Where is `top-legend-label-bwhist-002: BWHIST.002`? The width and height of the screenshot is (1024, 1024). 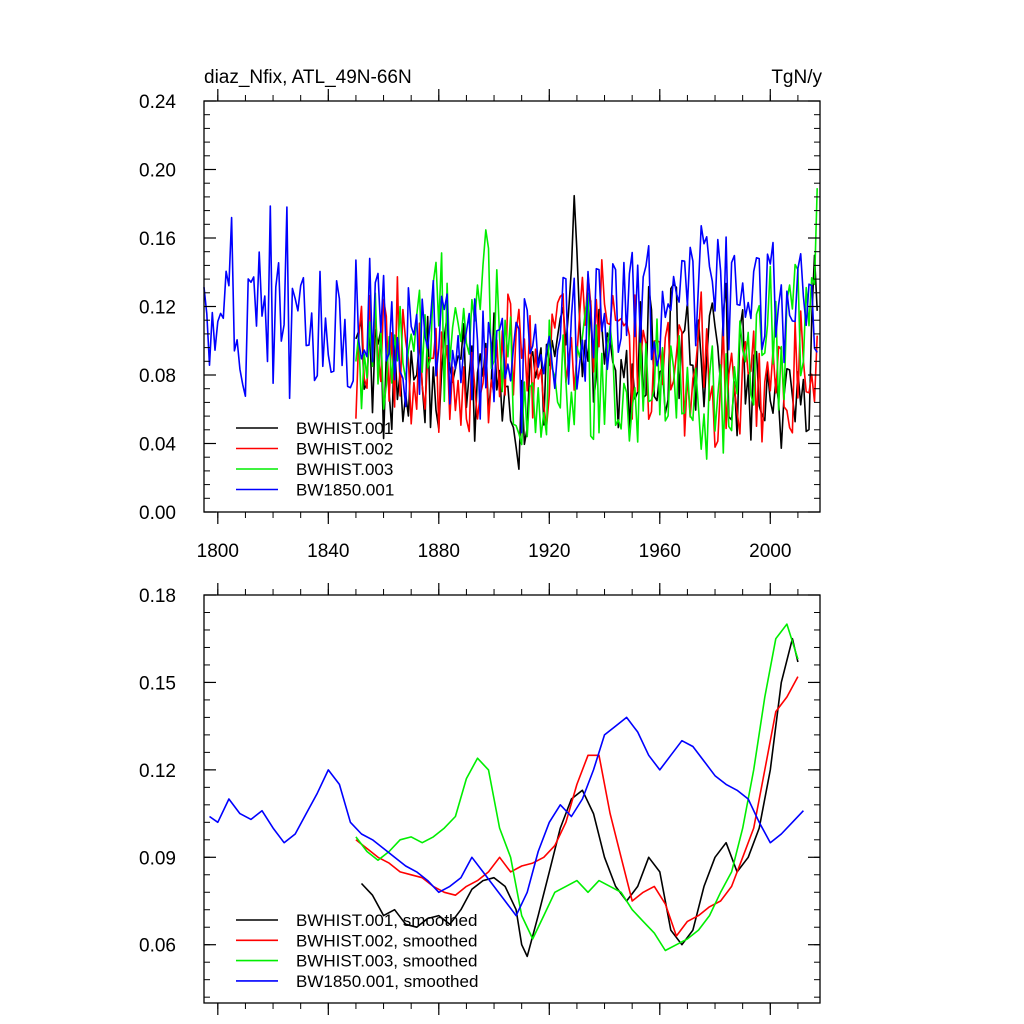
top-legend-label-bwhist-002: BWHIST.002 is located at coordinates (344, 449).